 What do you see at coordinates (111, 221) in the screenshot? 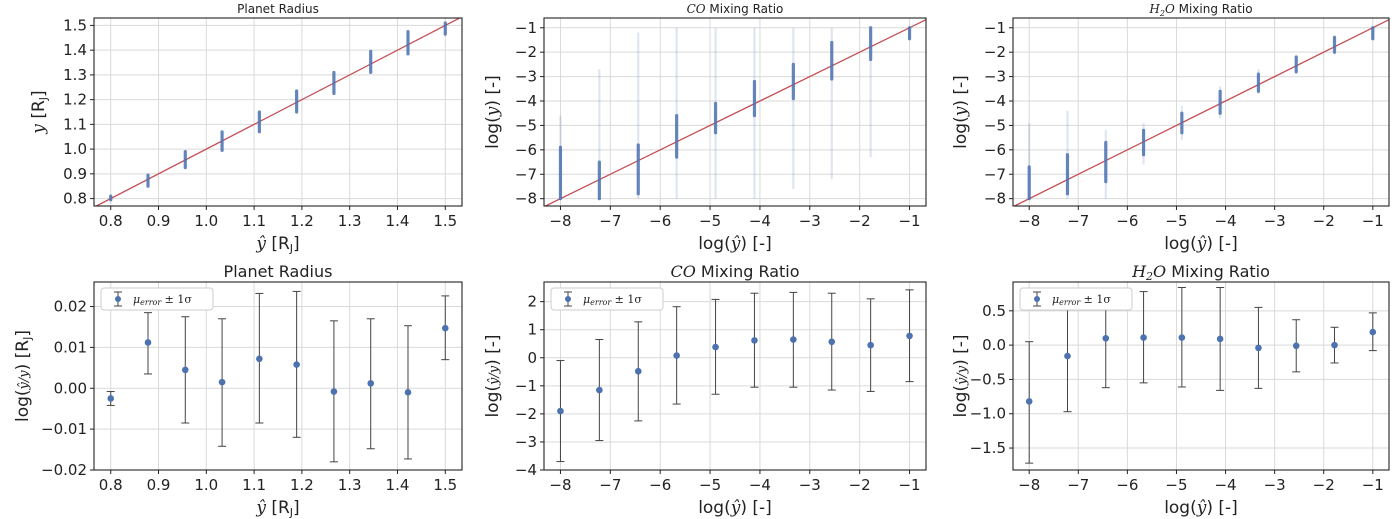
I see `x-tick-label: 0.8` at bounding box center [111, 221].